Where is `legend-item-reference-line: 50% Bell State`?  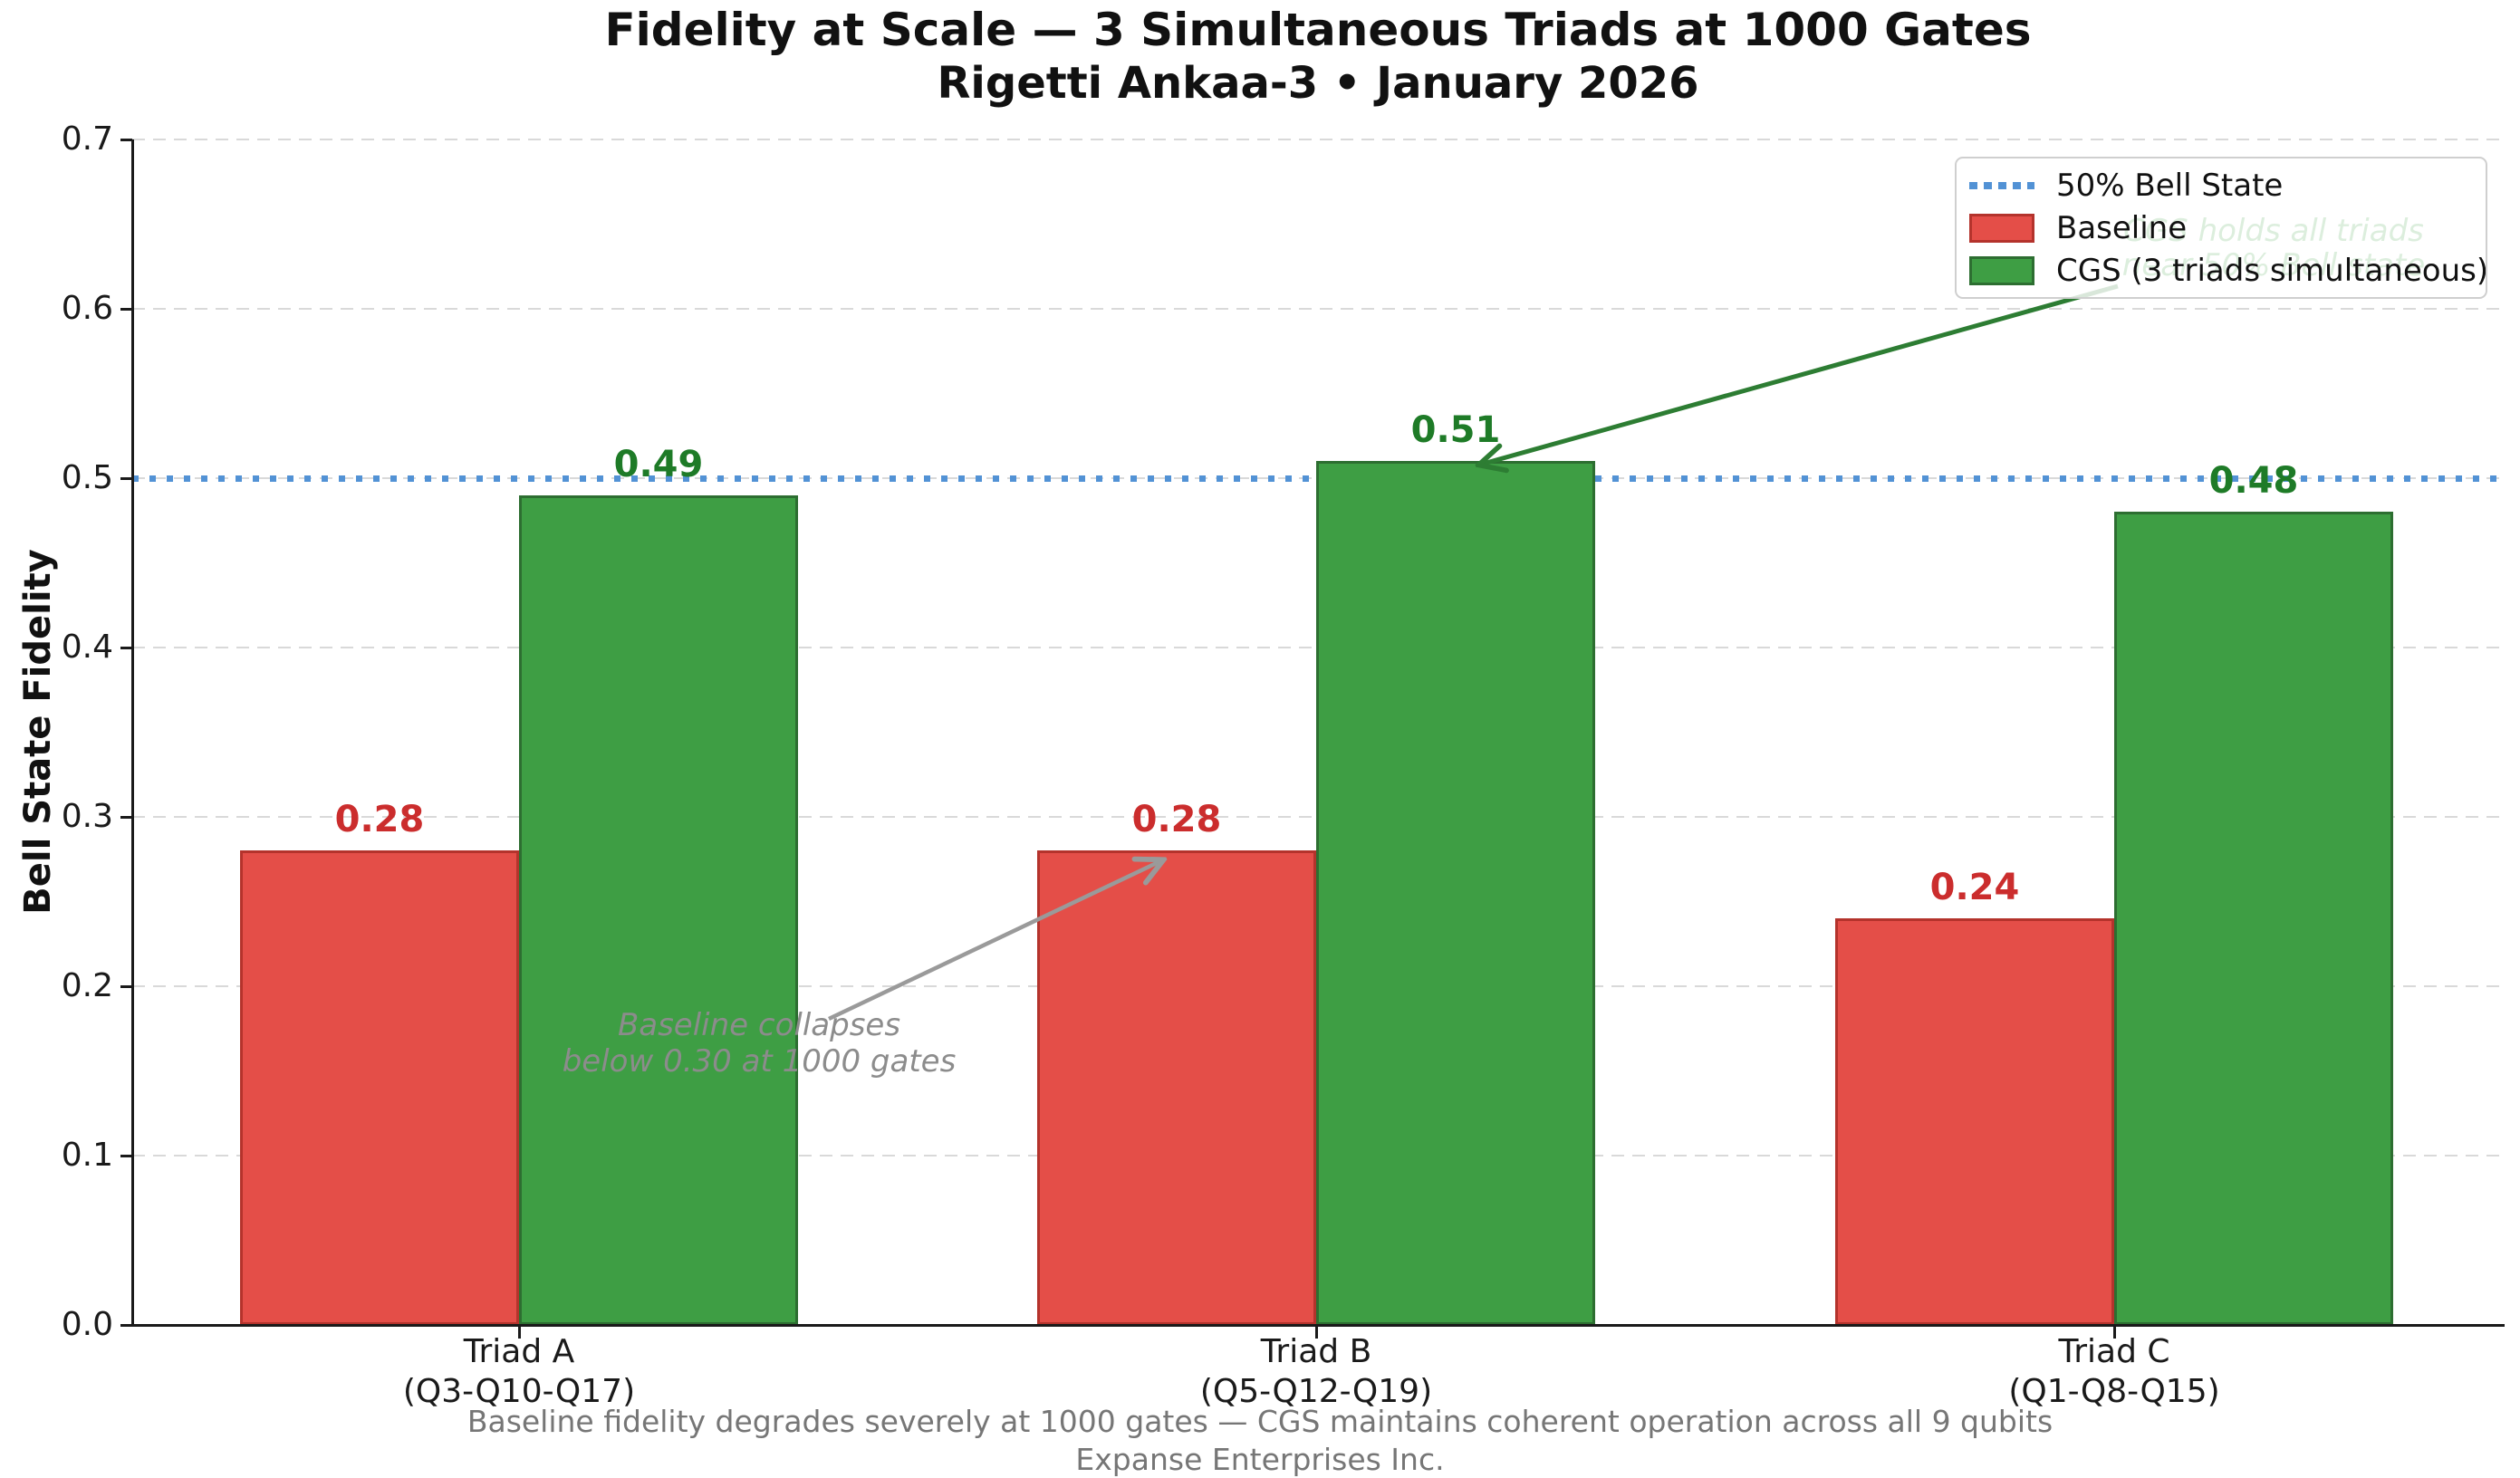
legend-item-reference-line: 50% Bell State is located at coordinates (2227, 186).